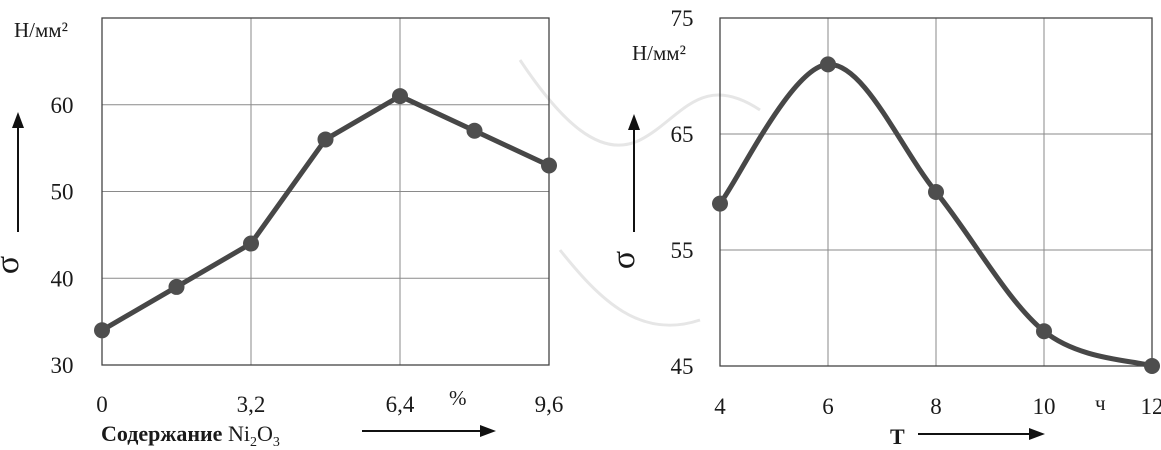  I want to click on y-tick-label: 40, so click(62, 278).